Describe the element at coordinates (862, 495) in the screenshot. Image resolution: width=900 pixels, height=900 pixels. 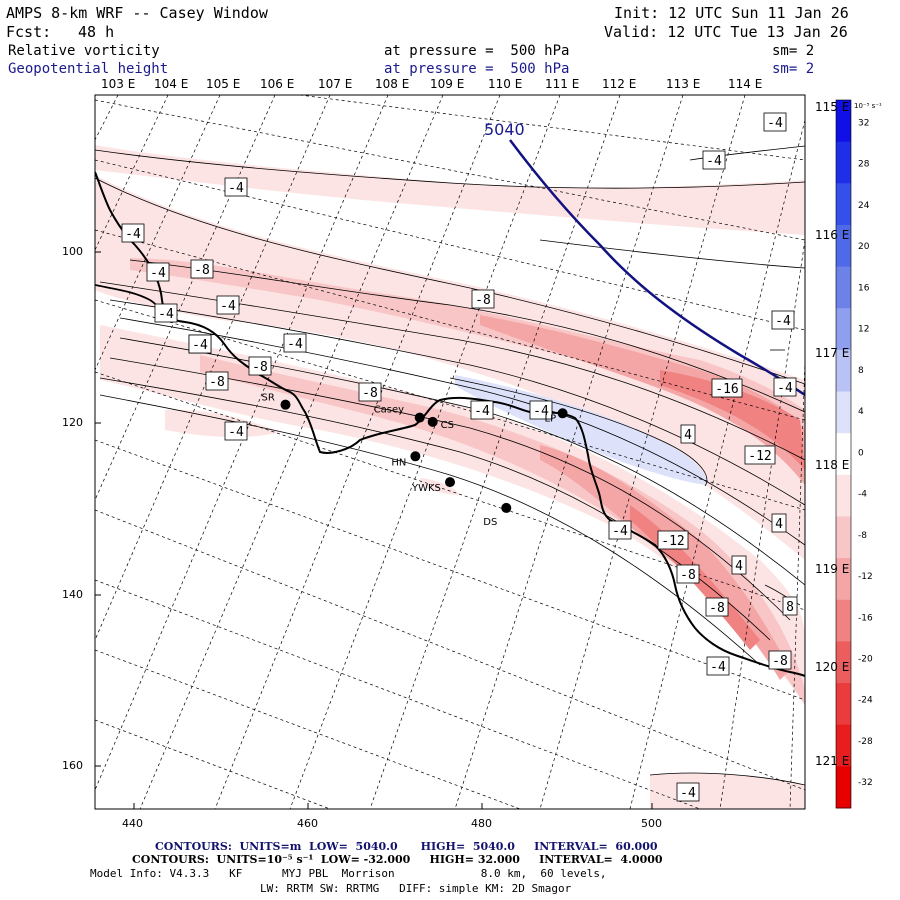
I see `colorbar-label: -4` at that location.